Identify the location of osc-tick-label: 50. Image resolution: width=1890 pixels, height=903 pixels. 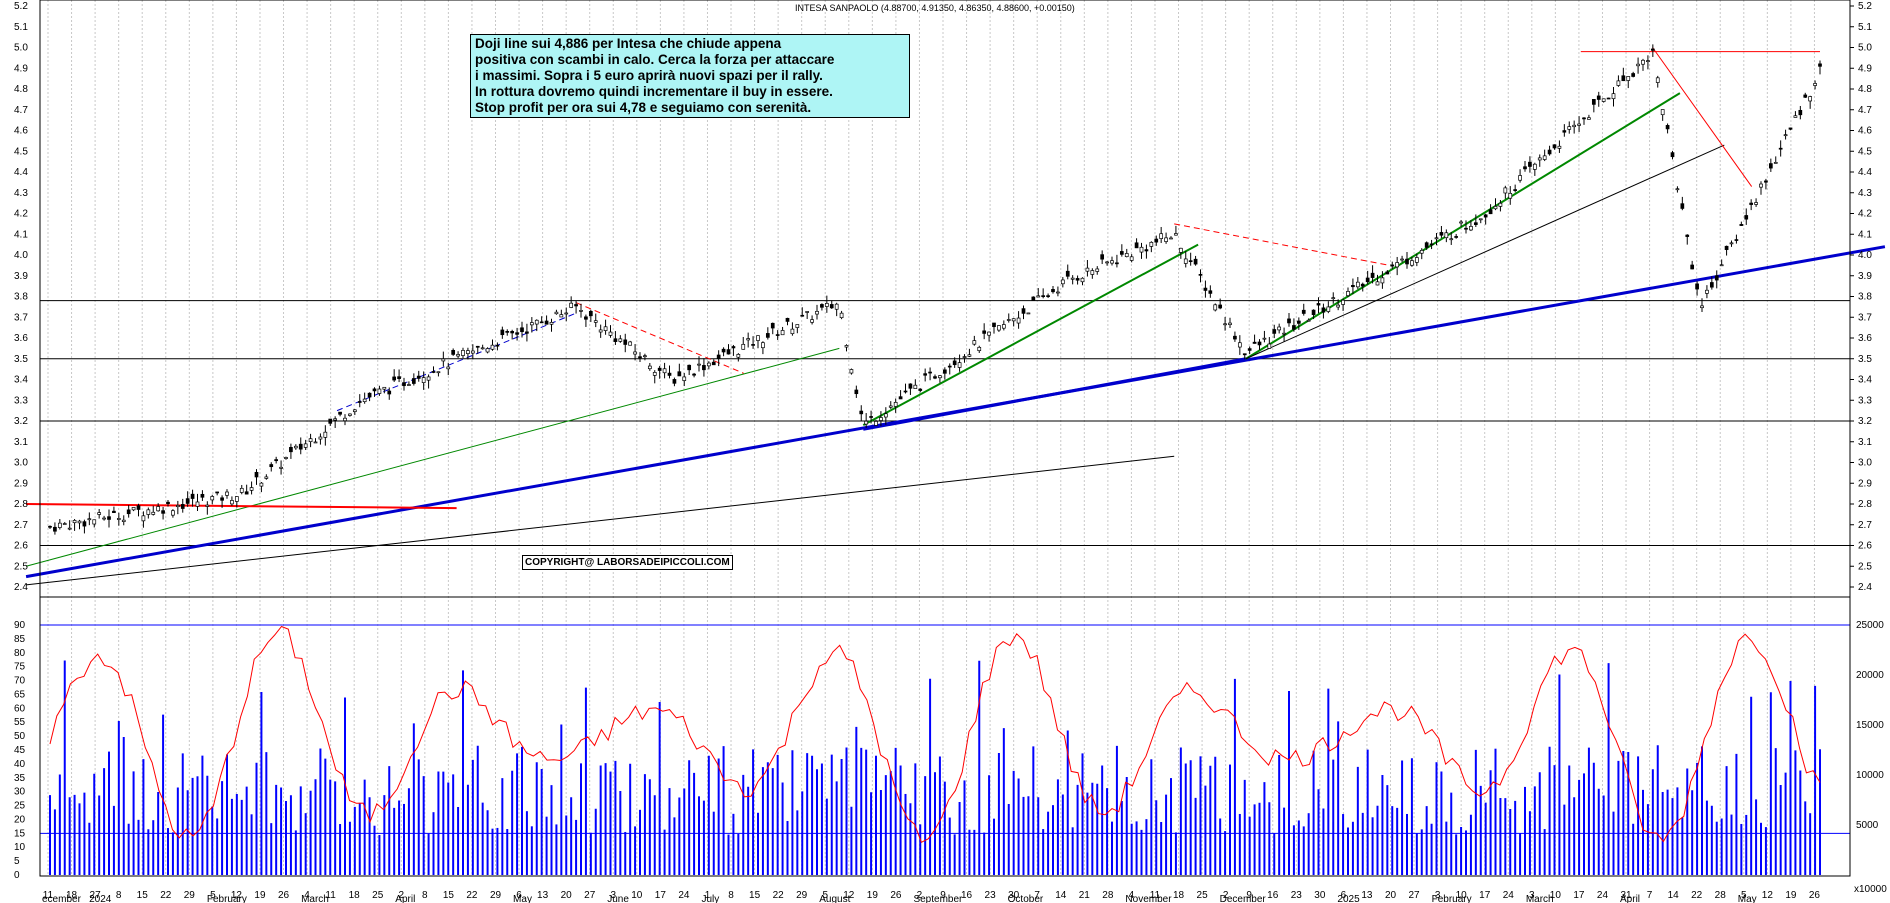
(20, 736).